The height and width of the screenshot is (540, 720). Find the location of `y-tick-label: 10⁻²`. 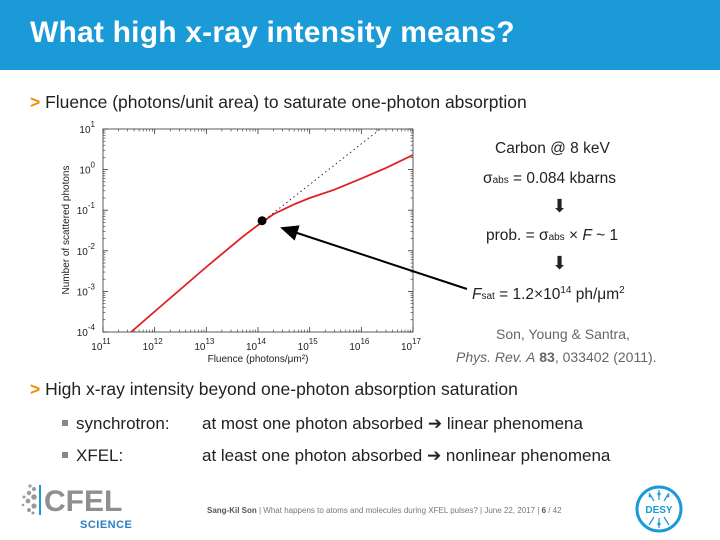

y-tick-label: 10⁻² is located at coordinates (86, 250).